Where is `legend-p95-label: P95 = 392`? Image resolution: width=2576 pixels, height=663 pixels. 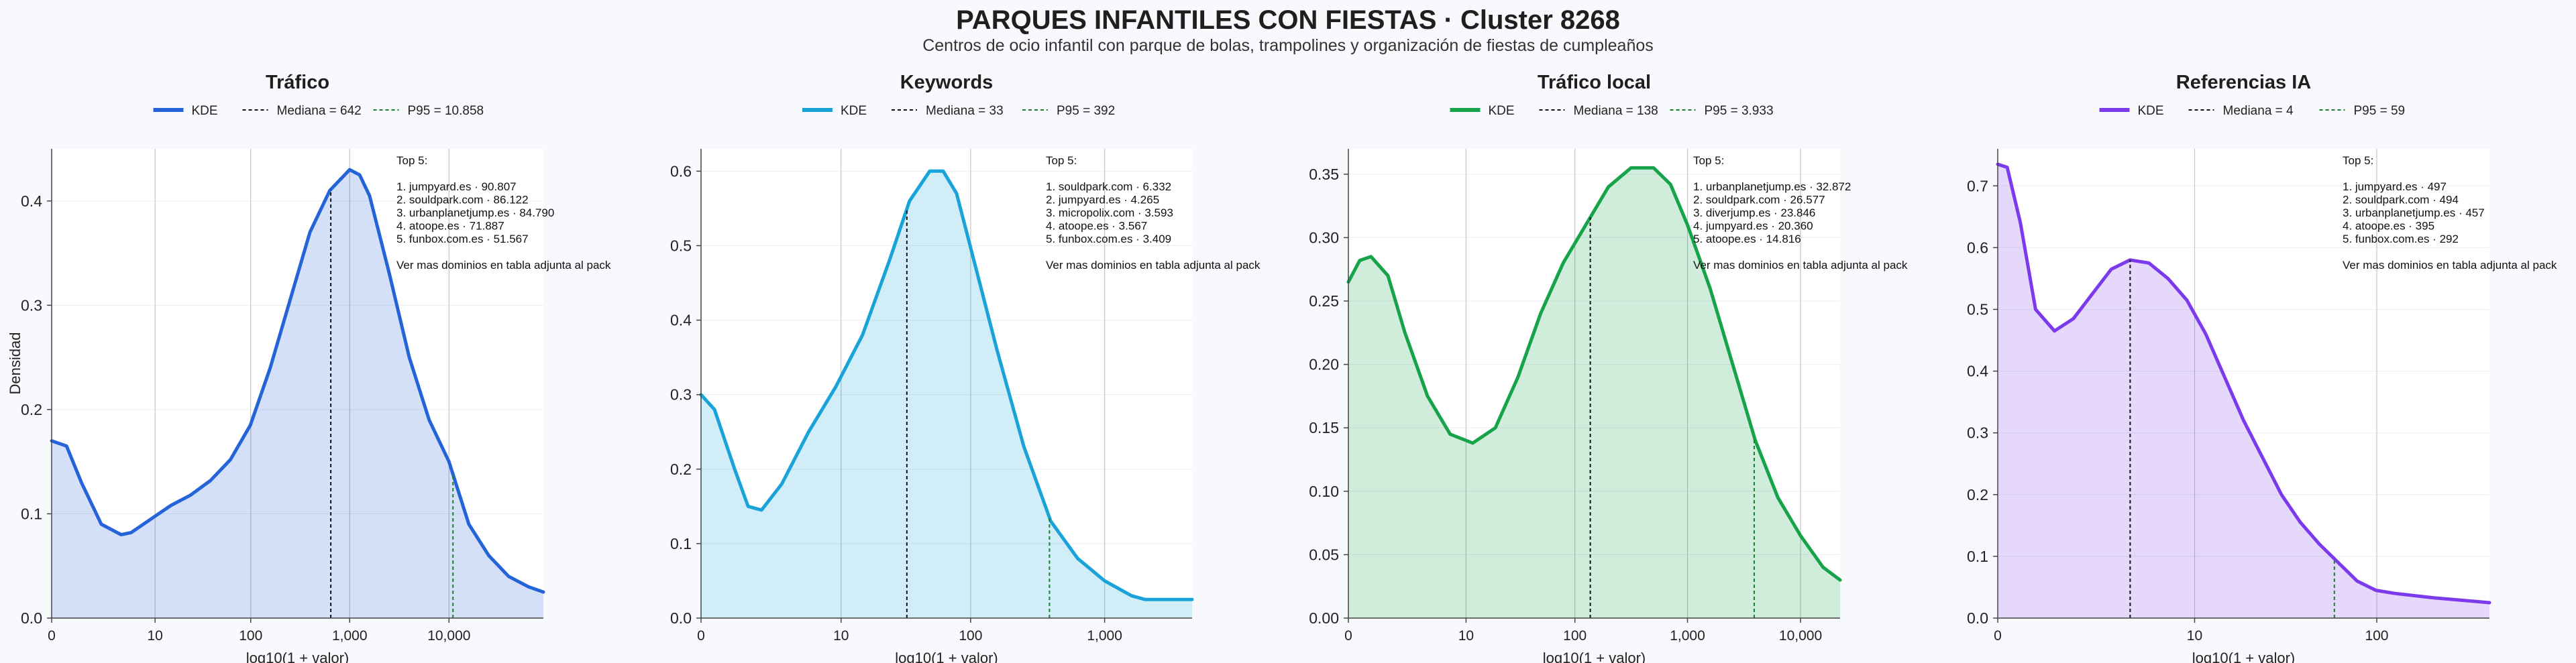
legend-p95-label: P95 = 392 is located at coordinates (1086, 111).